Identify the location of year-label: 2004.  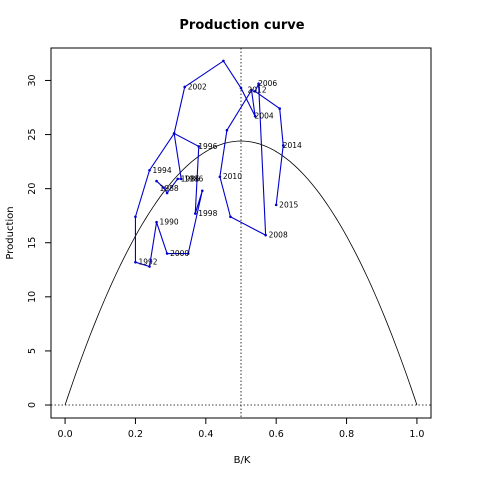
(264, 116).